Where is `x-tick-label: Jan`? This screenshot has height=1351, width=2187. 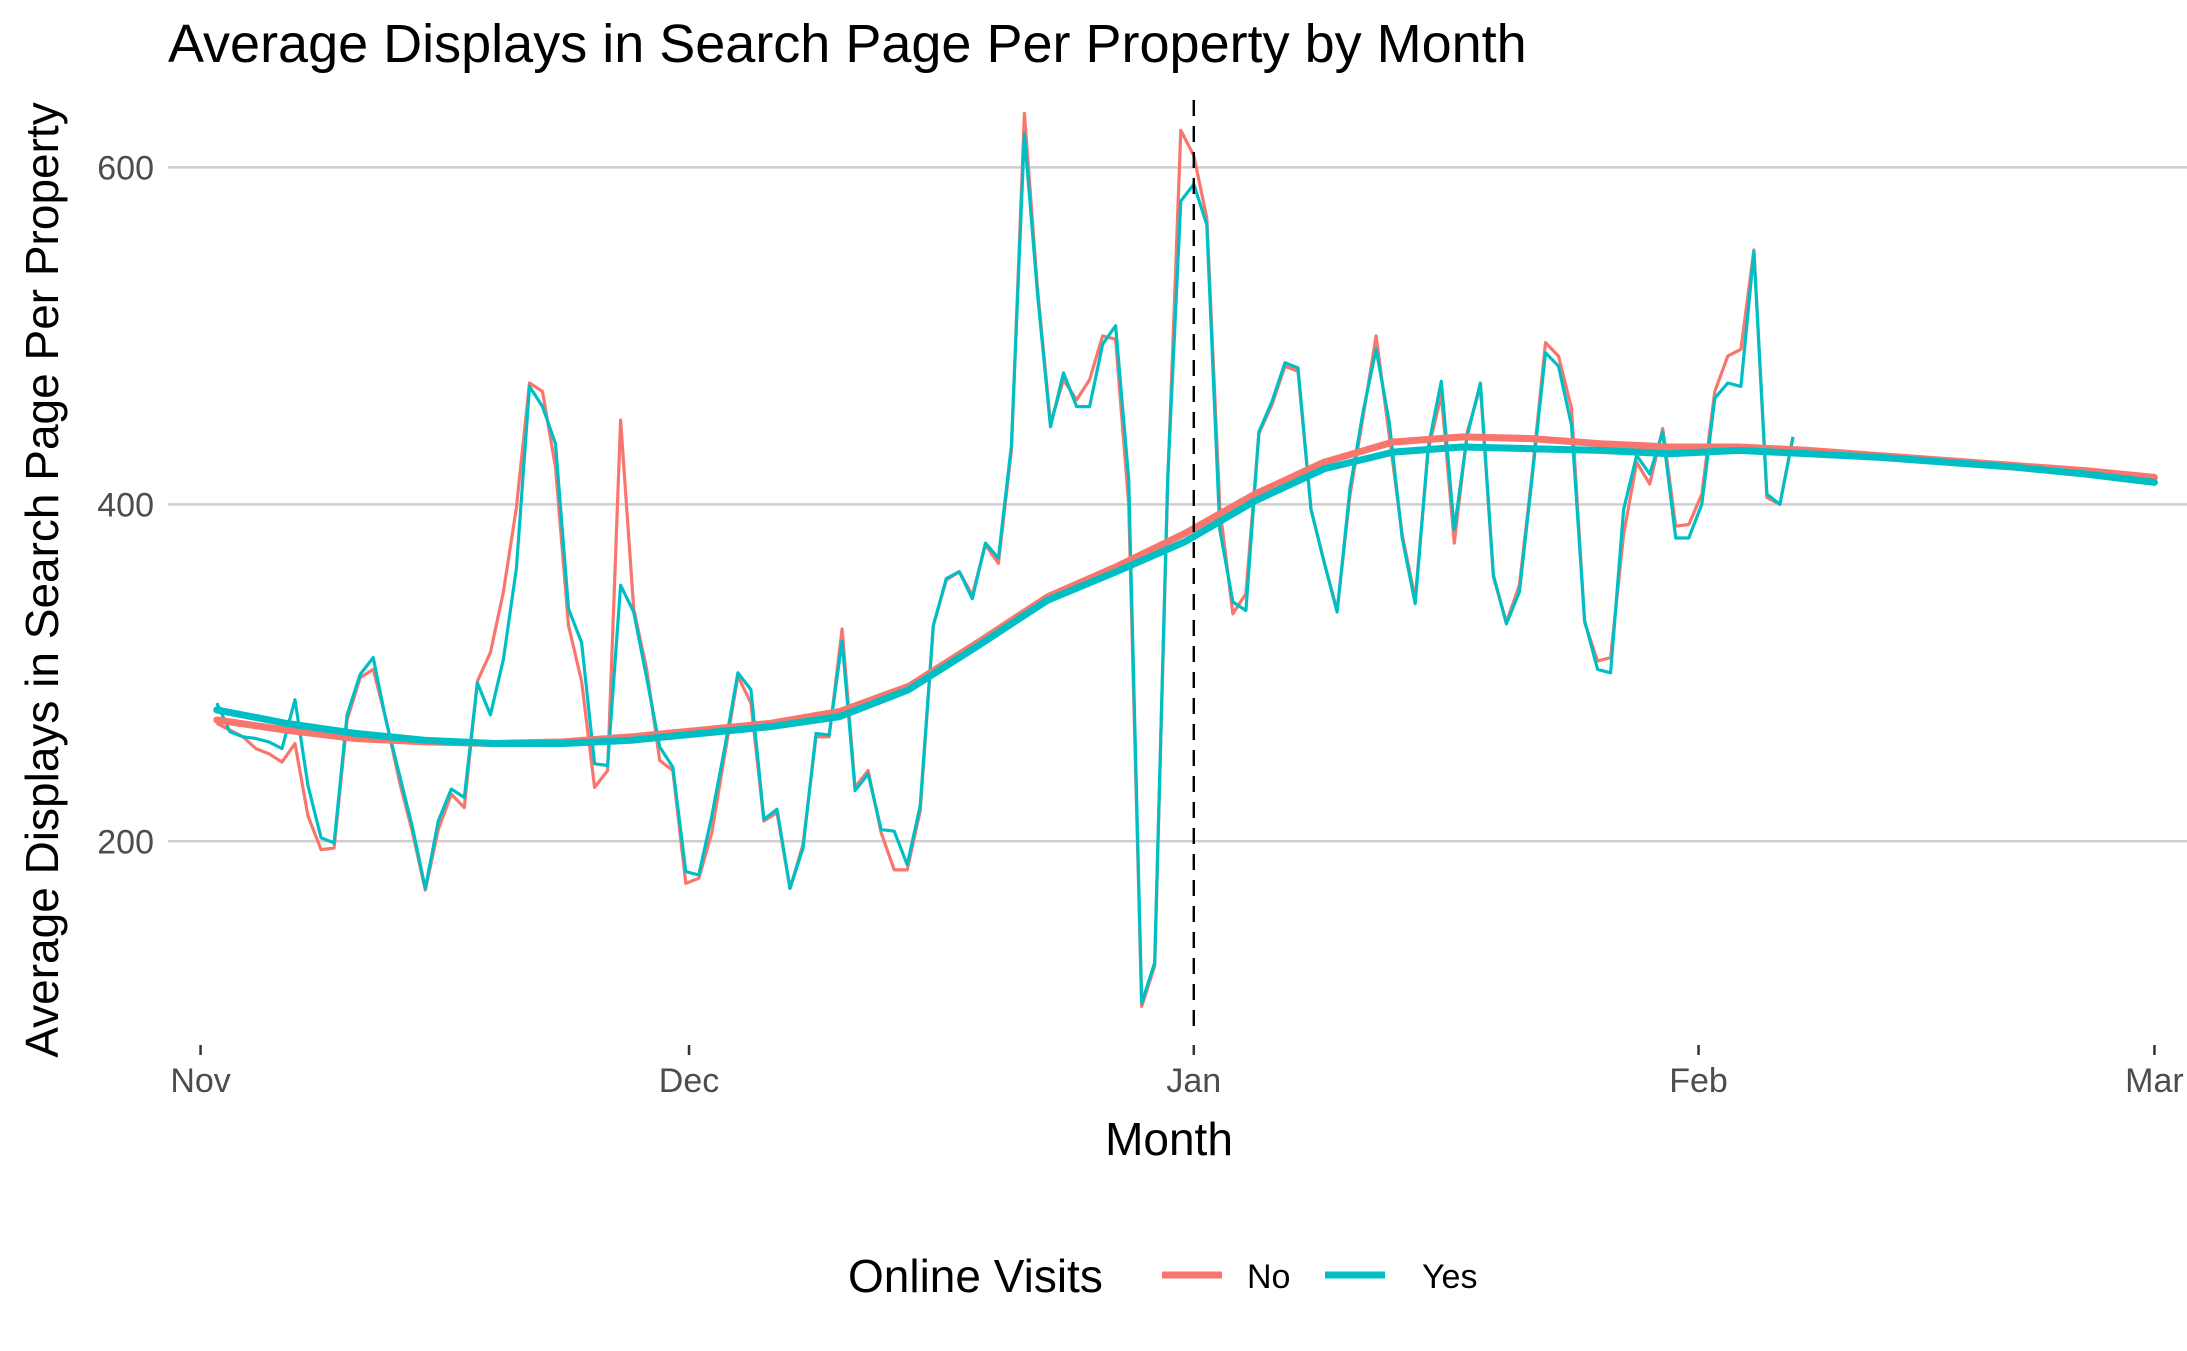
x-tick-label: Jan is located at coordinates (1193, 1081).